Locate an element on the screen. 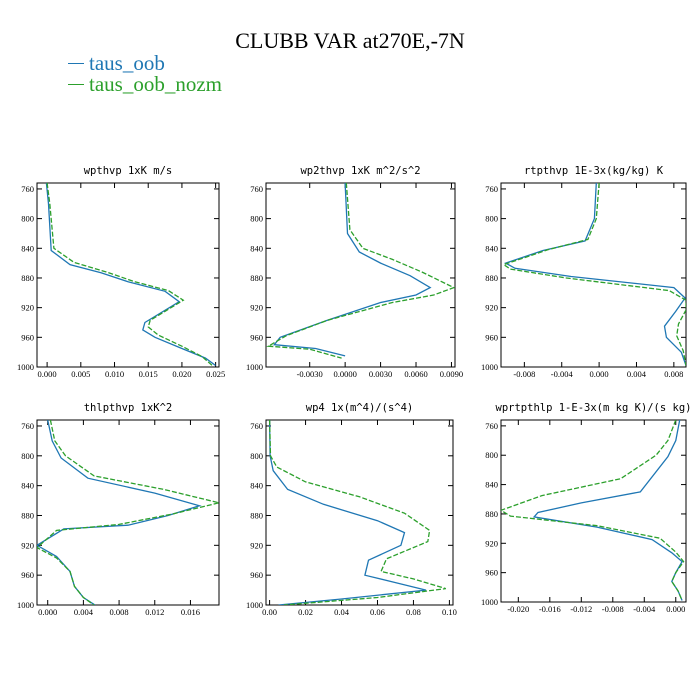 The image size is (700, 700). x-tick-label: 0.025 is located at coordinates (215, 374).